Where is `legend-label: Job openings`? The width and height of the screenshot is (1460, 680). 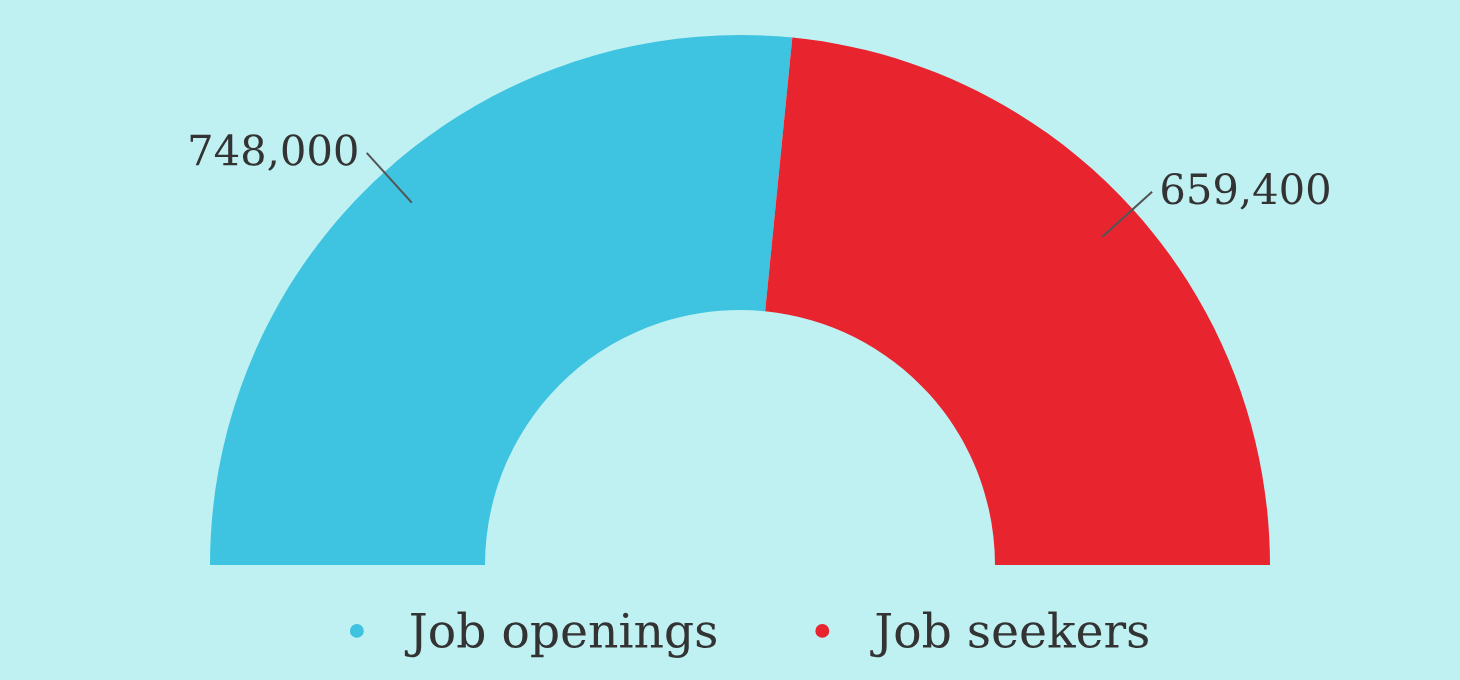
legend-label: Job openings is located at coordinates (560, 634).